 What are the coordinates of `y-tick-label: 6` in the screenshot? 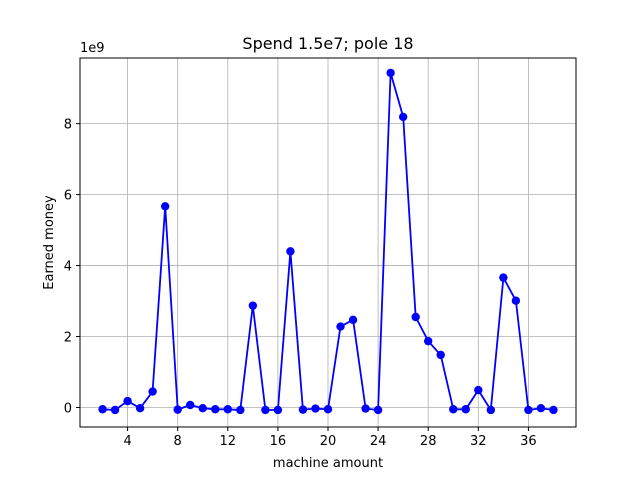 It's located at (68, 196).